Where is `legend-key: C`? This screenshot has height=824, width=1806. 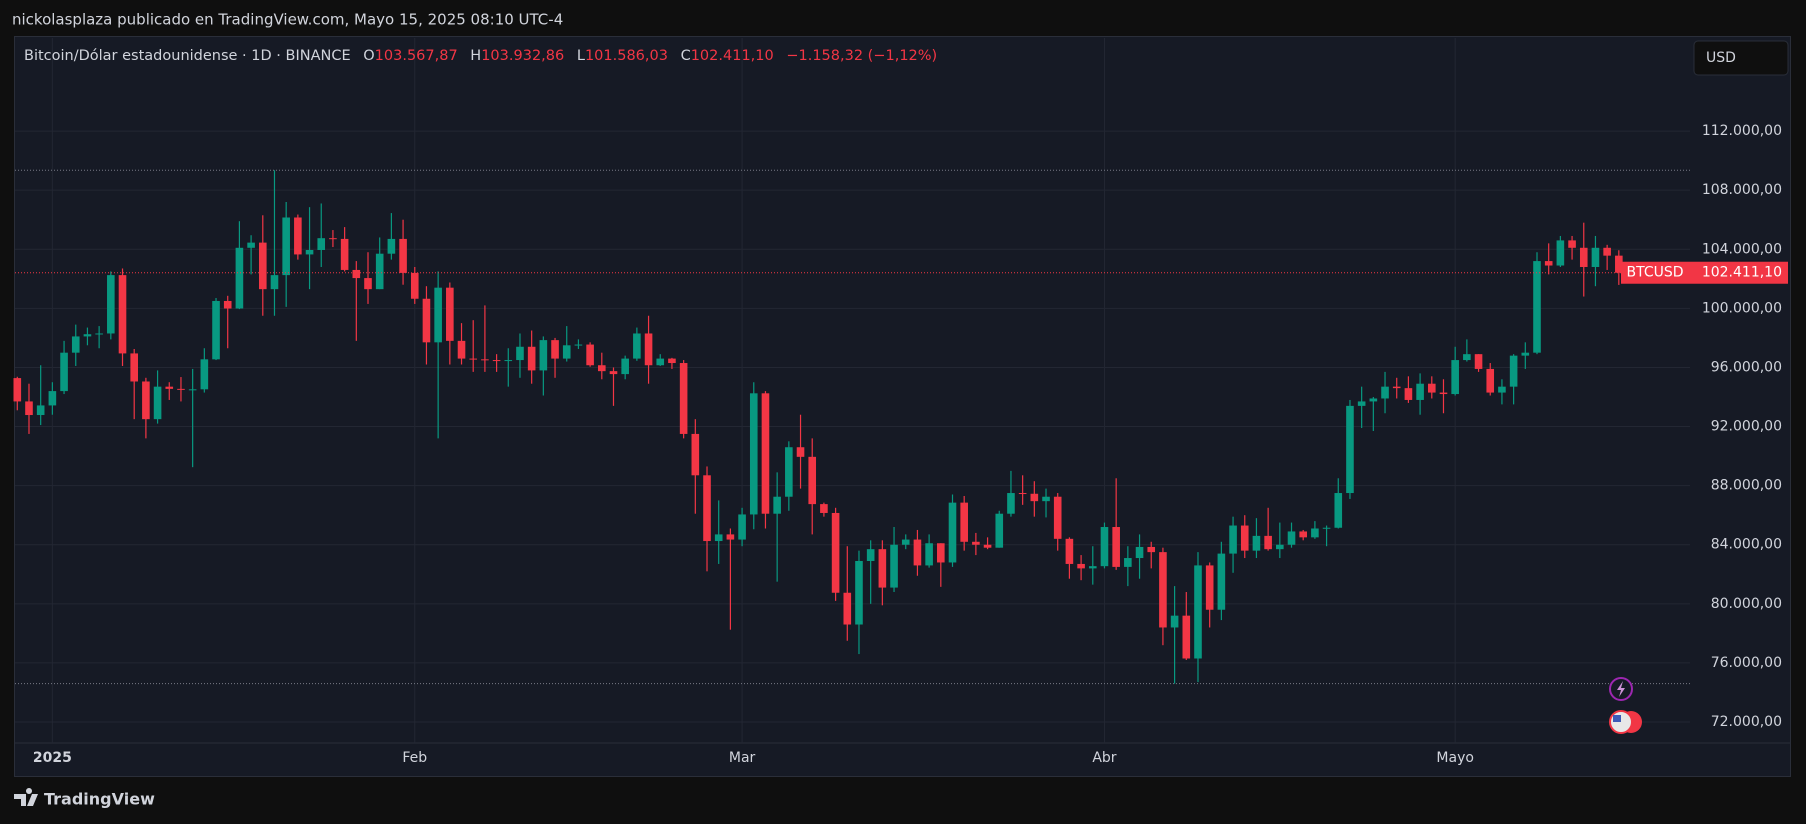 legend-key: C is located at coordinates (686, 56).